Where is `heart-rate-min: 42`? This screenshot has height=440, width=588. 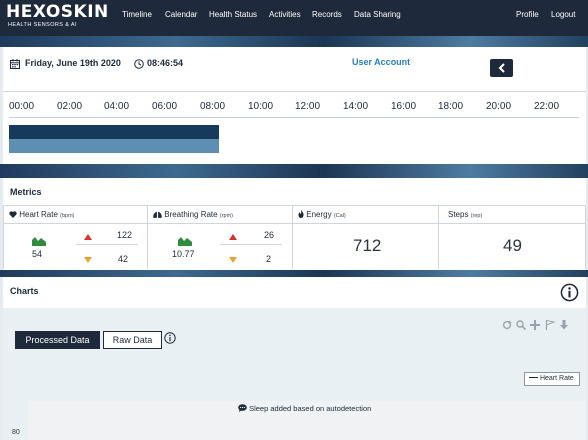
heart-rate-min: 42 is located at coordinates (123, 259).